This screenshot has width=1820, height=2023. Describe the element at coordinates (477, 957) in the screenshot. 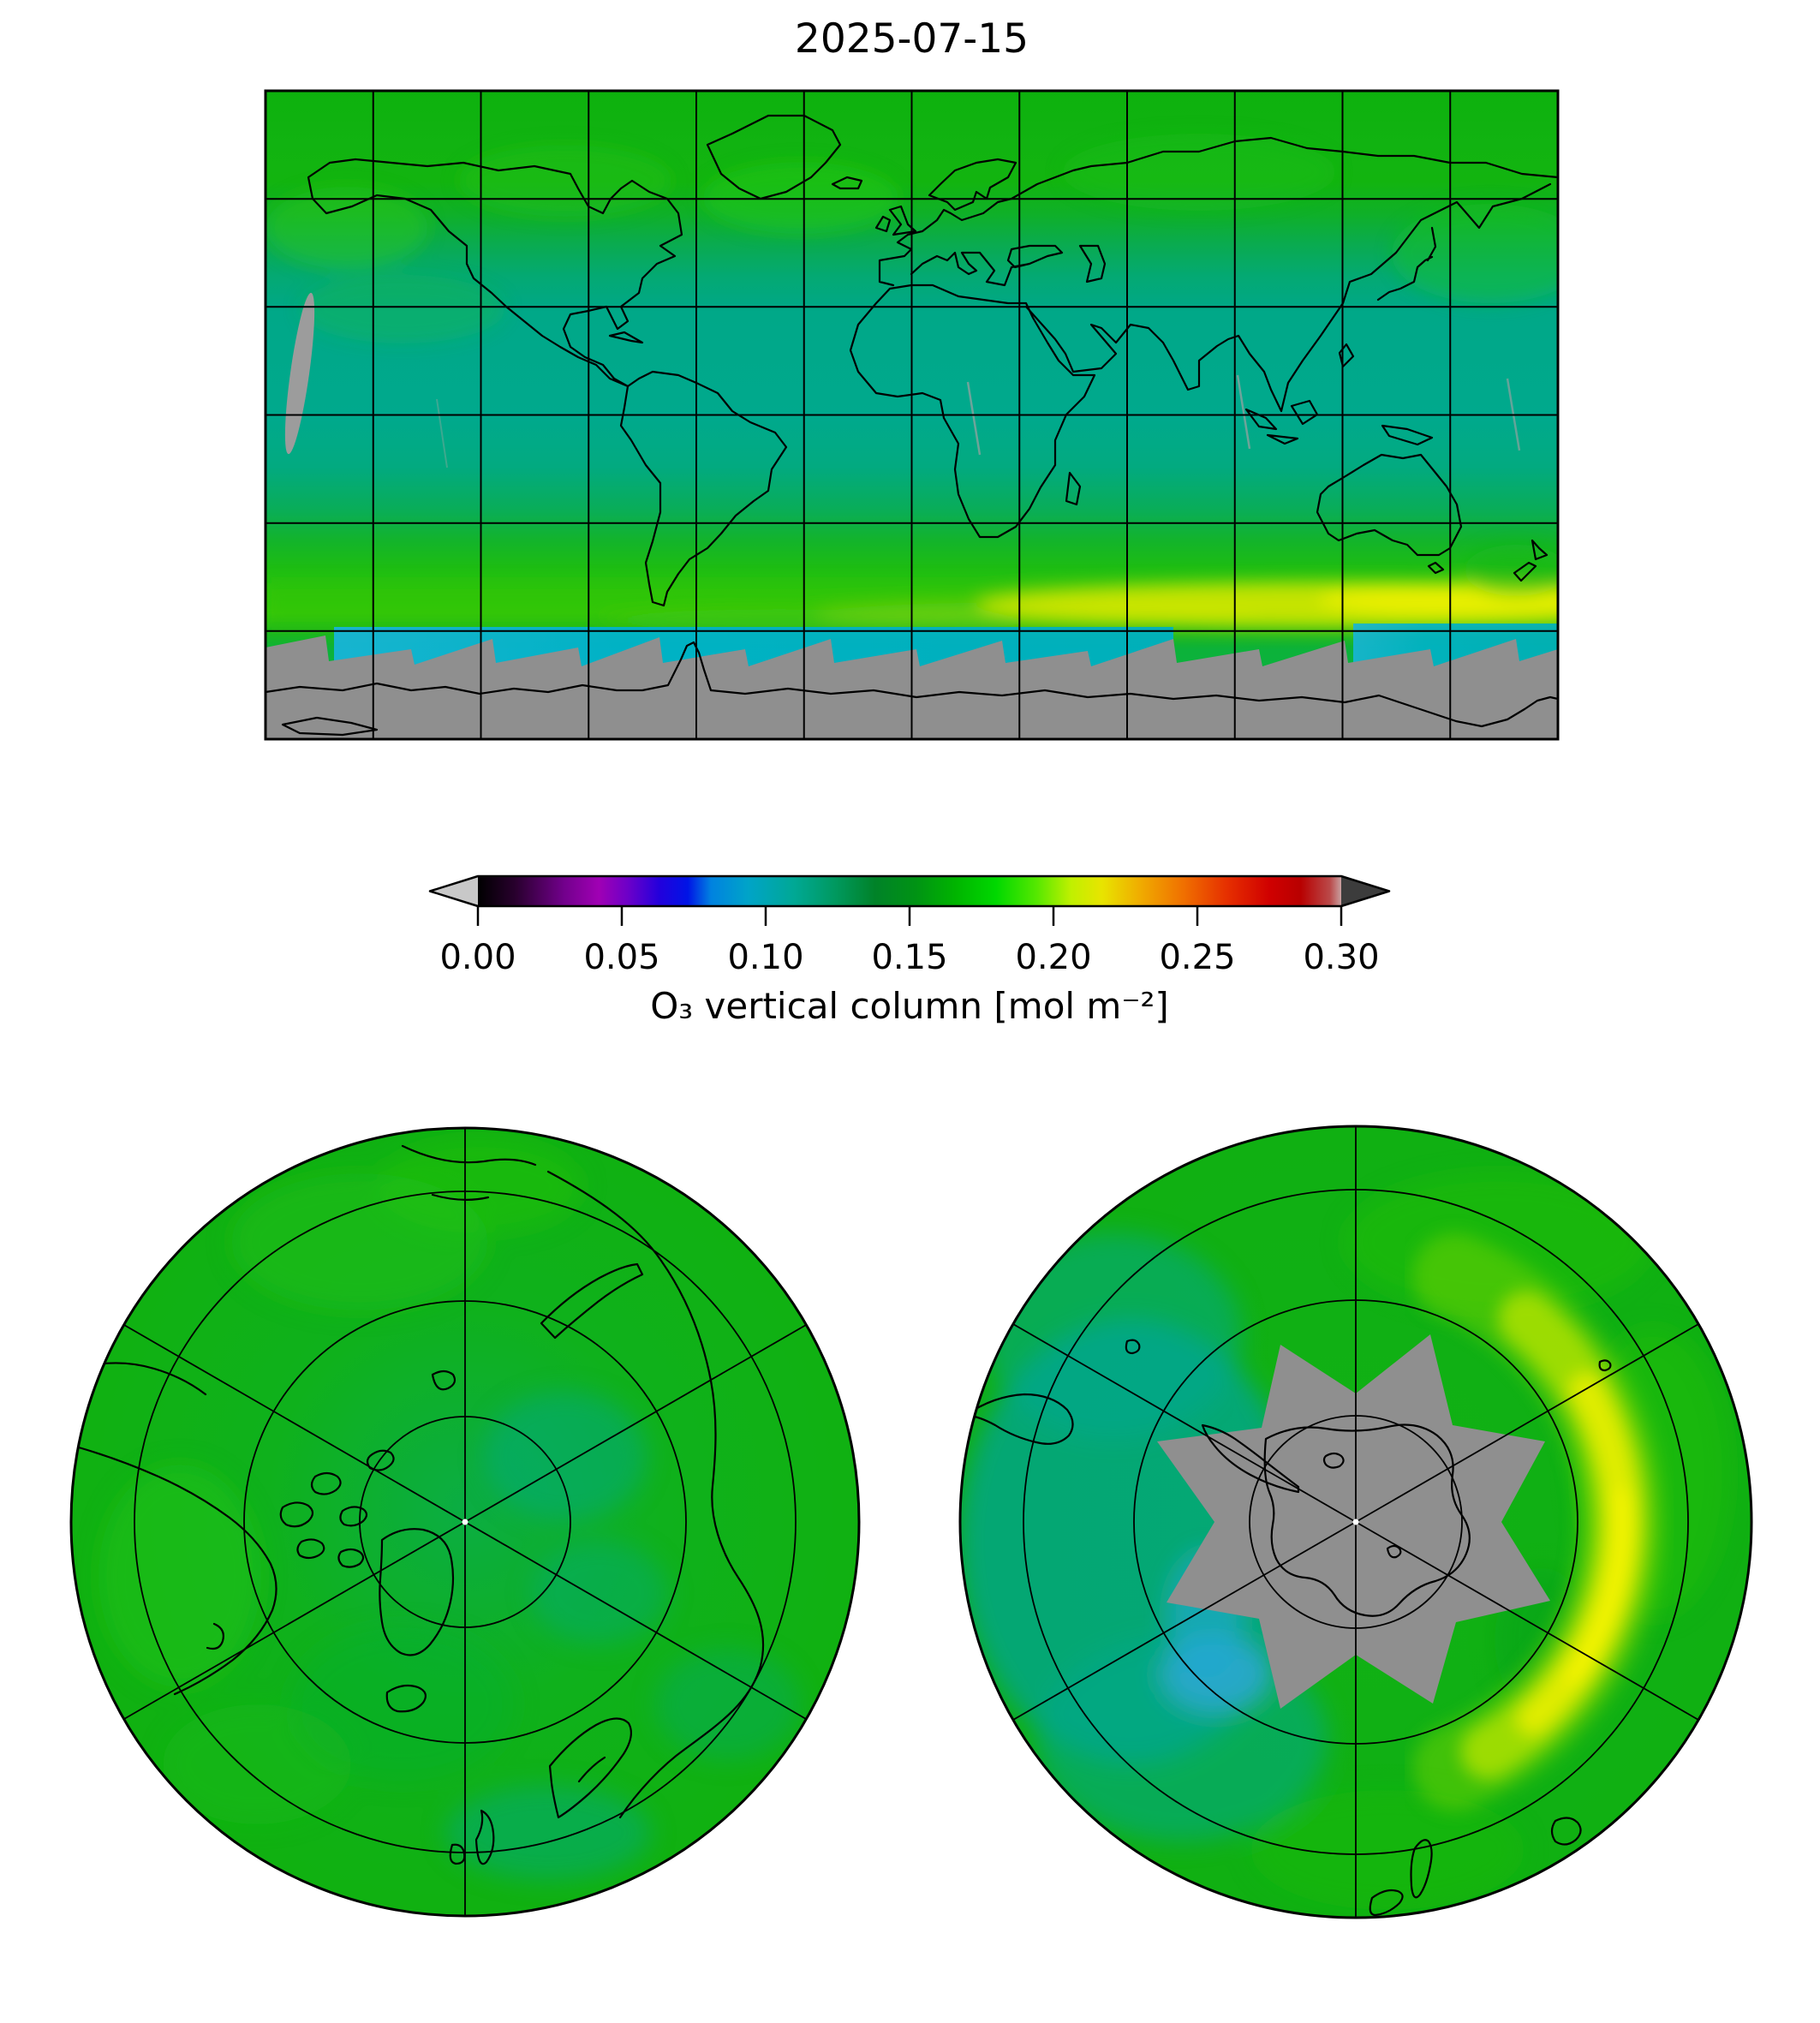

I see `colorbar-tick-label-0: 0.00` at that location.